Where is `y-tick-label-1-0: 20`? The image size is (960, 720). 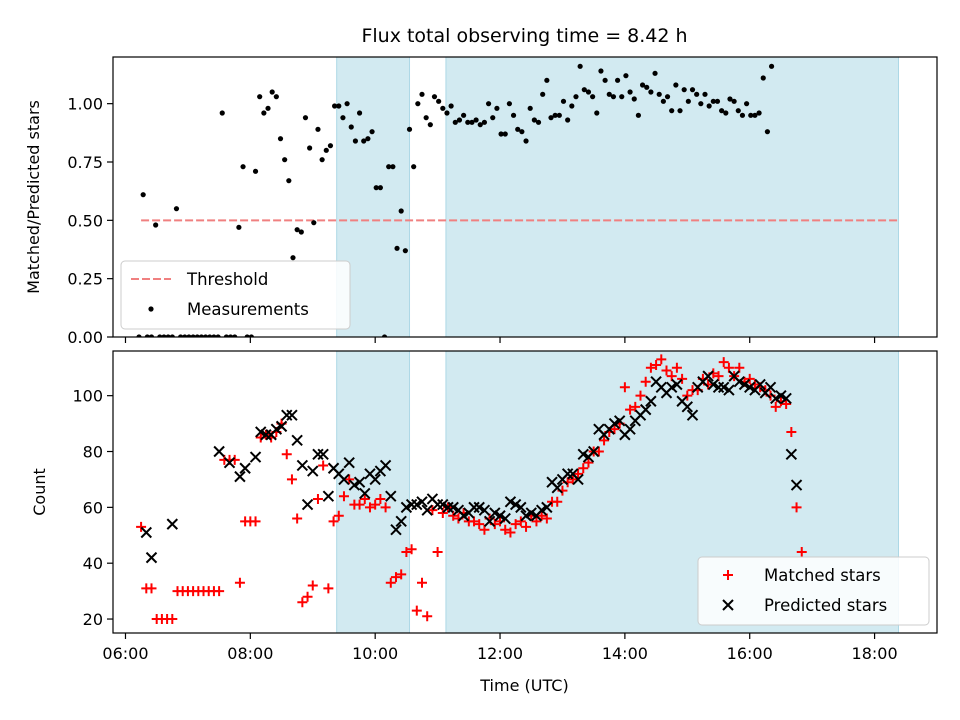
y-tick-label-1-0: 20 is located at coordinates (93, 619).